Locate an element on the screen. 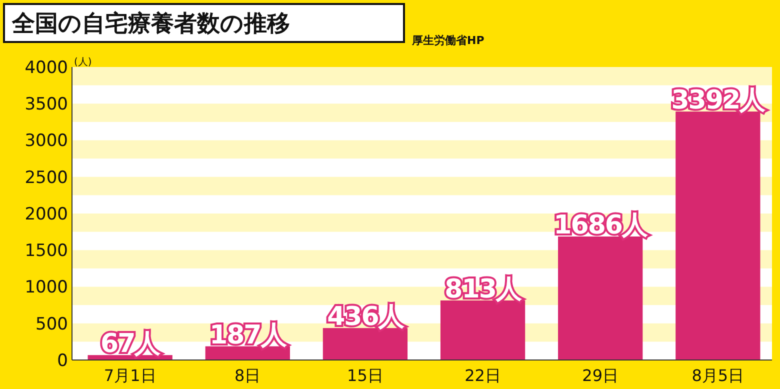  x-tick-label: 15日 is located at coordinates (365, 375).